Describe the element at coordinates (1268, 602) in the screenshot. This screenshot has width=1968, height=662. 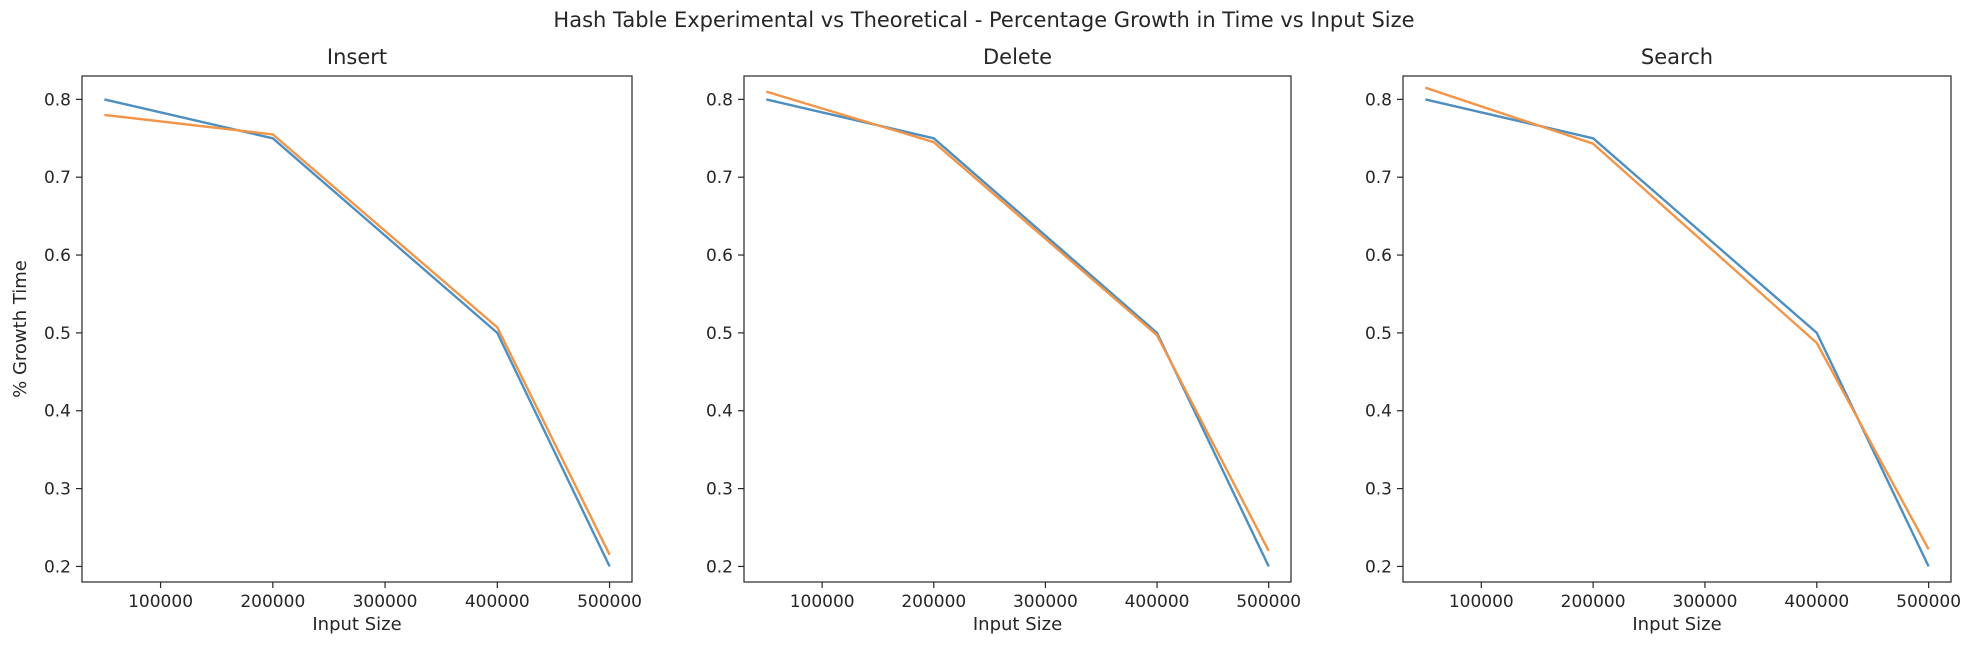
I see `delete-x-tick-label: 500000` at that location.